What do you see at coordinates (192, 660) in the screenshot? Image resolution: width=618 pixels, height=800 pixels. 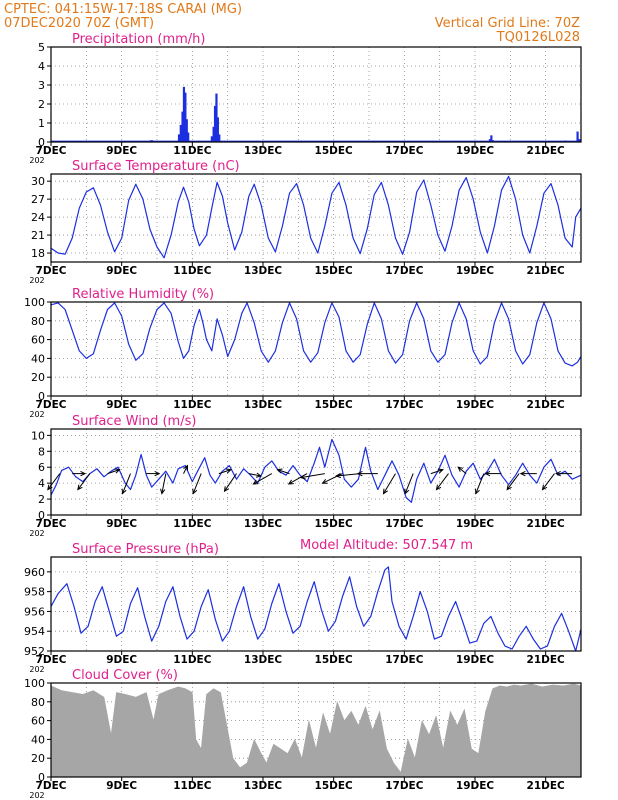 I see `pressure-xtick-label: 11DEC` at bounding box center [192, 660].